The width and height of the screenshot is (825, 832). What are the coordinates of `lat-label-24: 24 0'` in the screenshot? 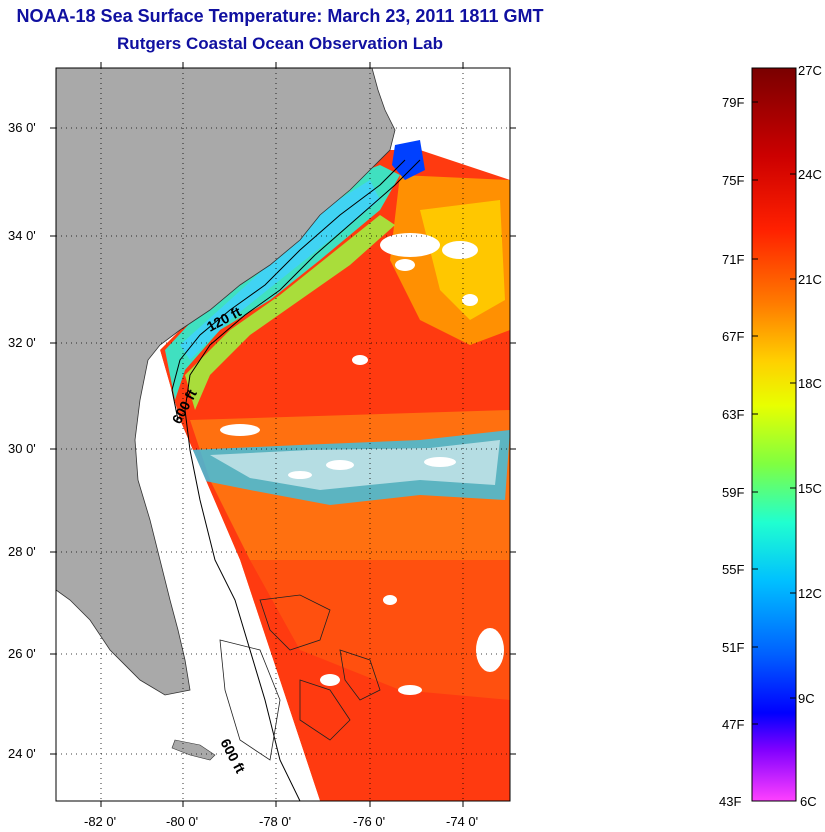 It's located at (22, 753).